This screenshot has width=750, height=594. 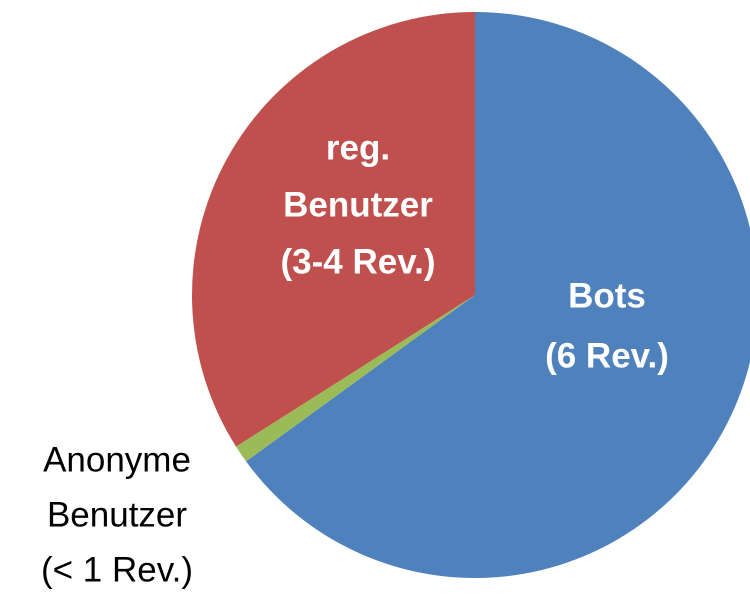 I want to click on slice-label: (6 Rev.), so click(x=607, y=355).